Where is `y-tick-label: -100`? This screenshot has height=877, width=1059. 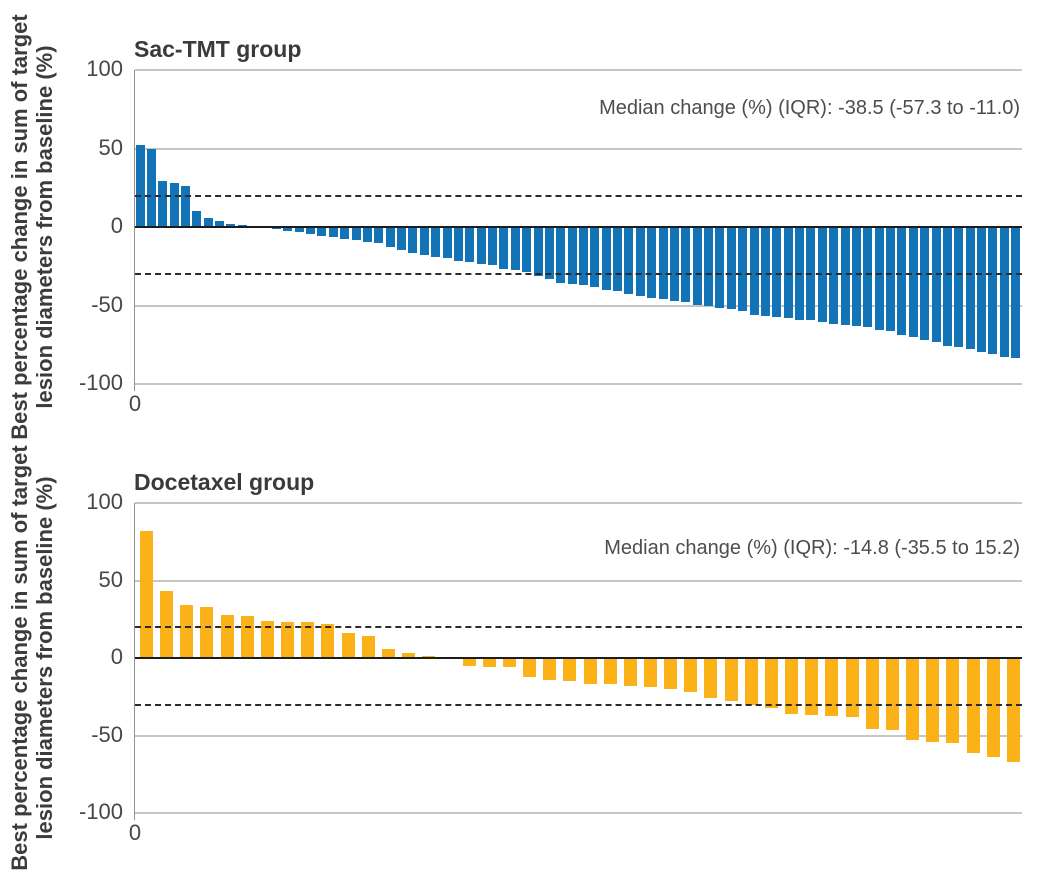
y-tick-label: -100 is located at coordinates (100, 811).